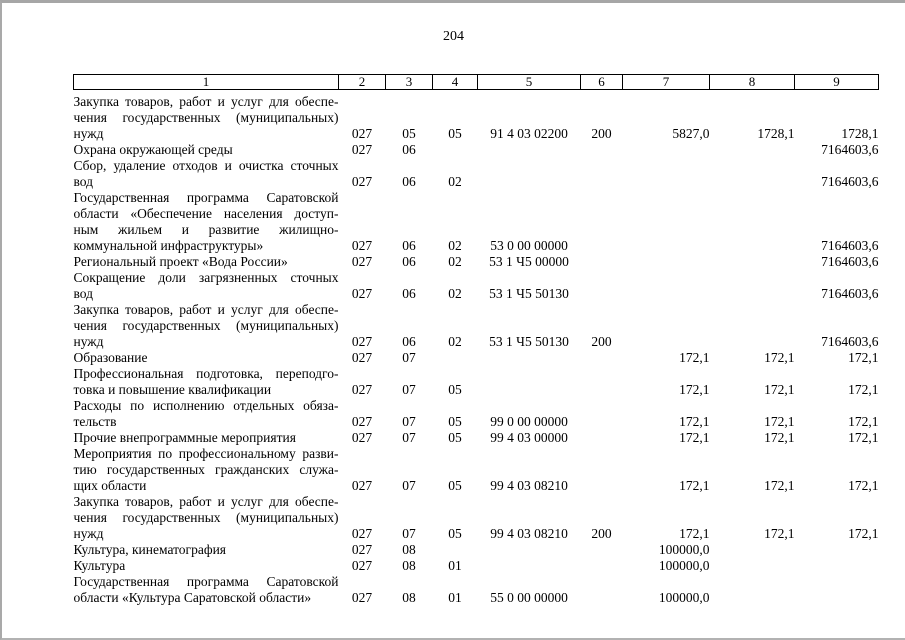  What do you see at coordinates (666, 82) in the screenshot?
I see `column-header-7: 7` at bounding box center [666, 82].